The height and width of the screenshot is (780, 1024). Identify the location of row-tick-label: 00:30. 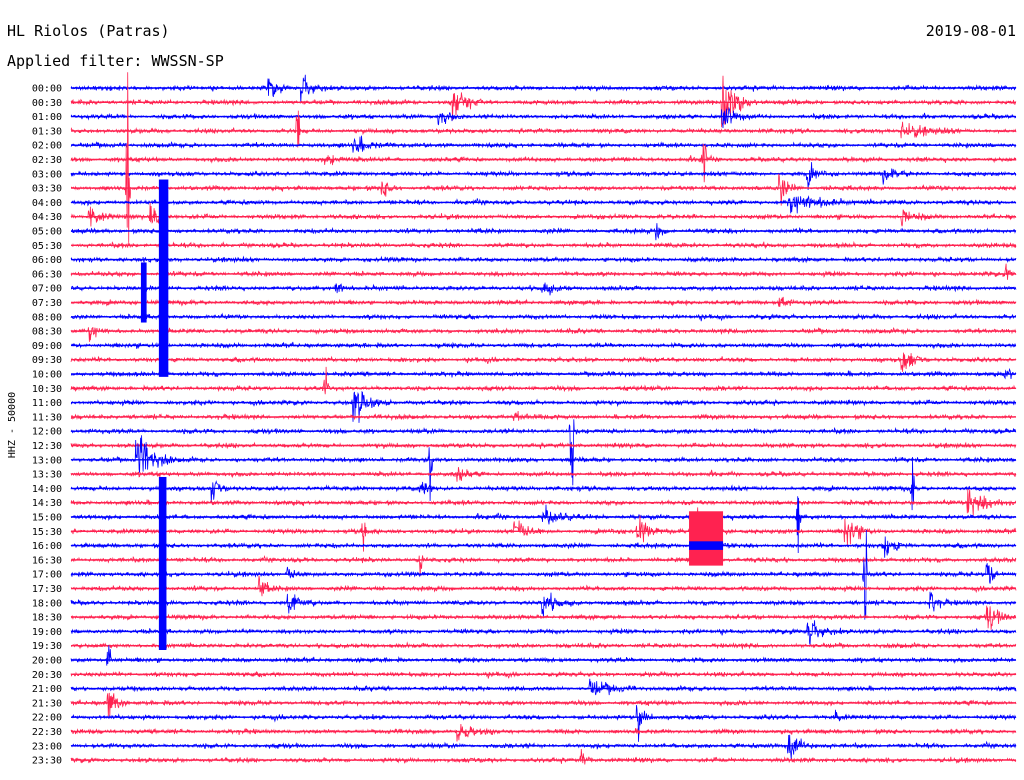
(47, 103).